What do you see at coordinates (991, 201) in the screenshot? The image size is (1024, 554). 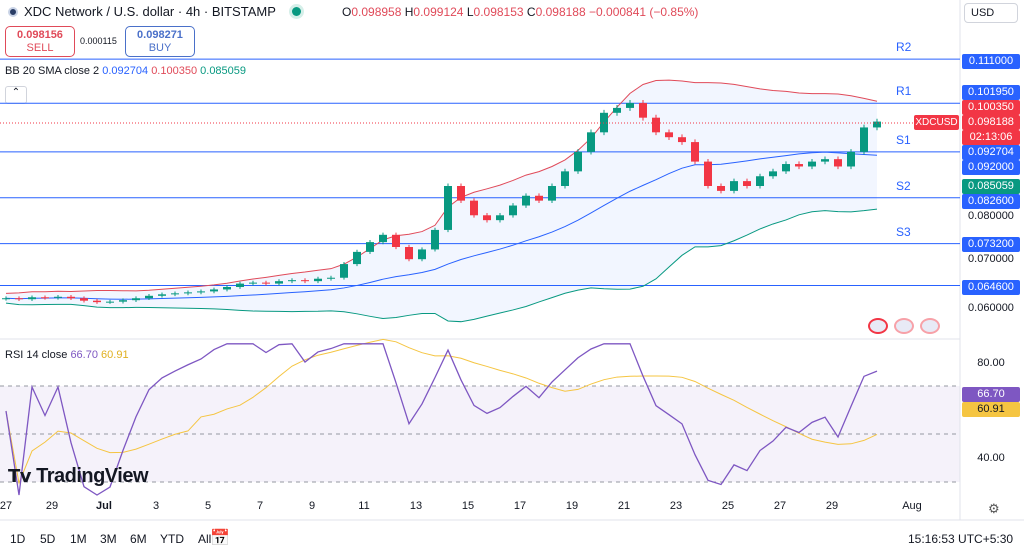 I see `pivot-price-tag: 0.082600` at bounding box center [991, 201].